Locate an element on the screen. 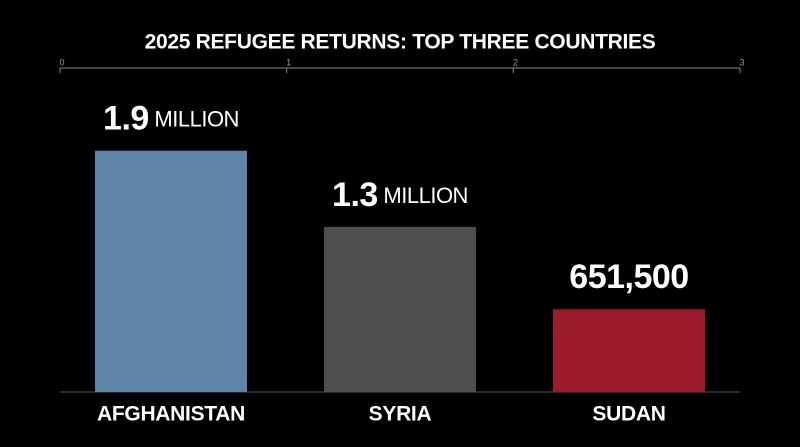 The height and width of the screenshot is (447, 800). x-tick-label: SYRIA is located at coordinates (400, 414).